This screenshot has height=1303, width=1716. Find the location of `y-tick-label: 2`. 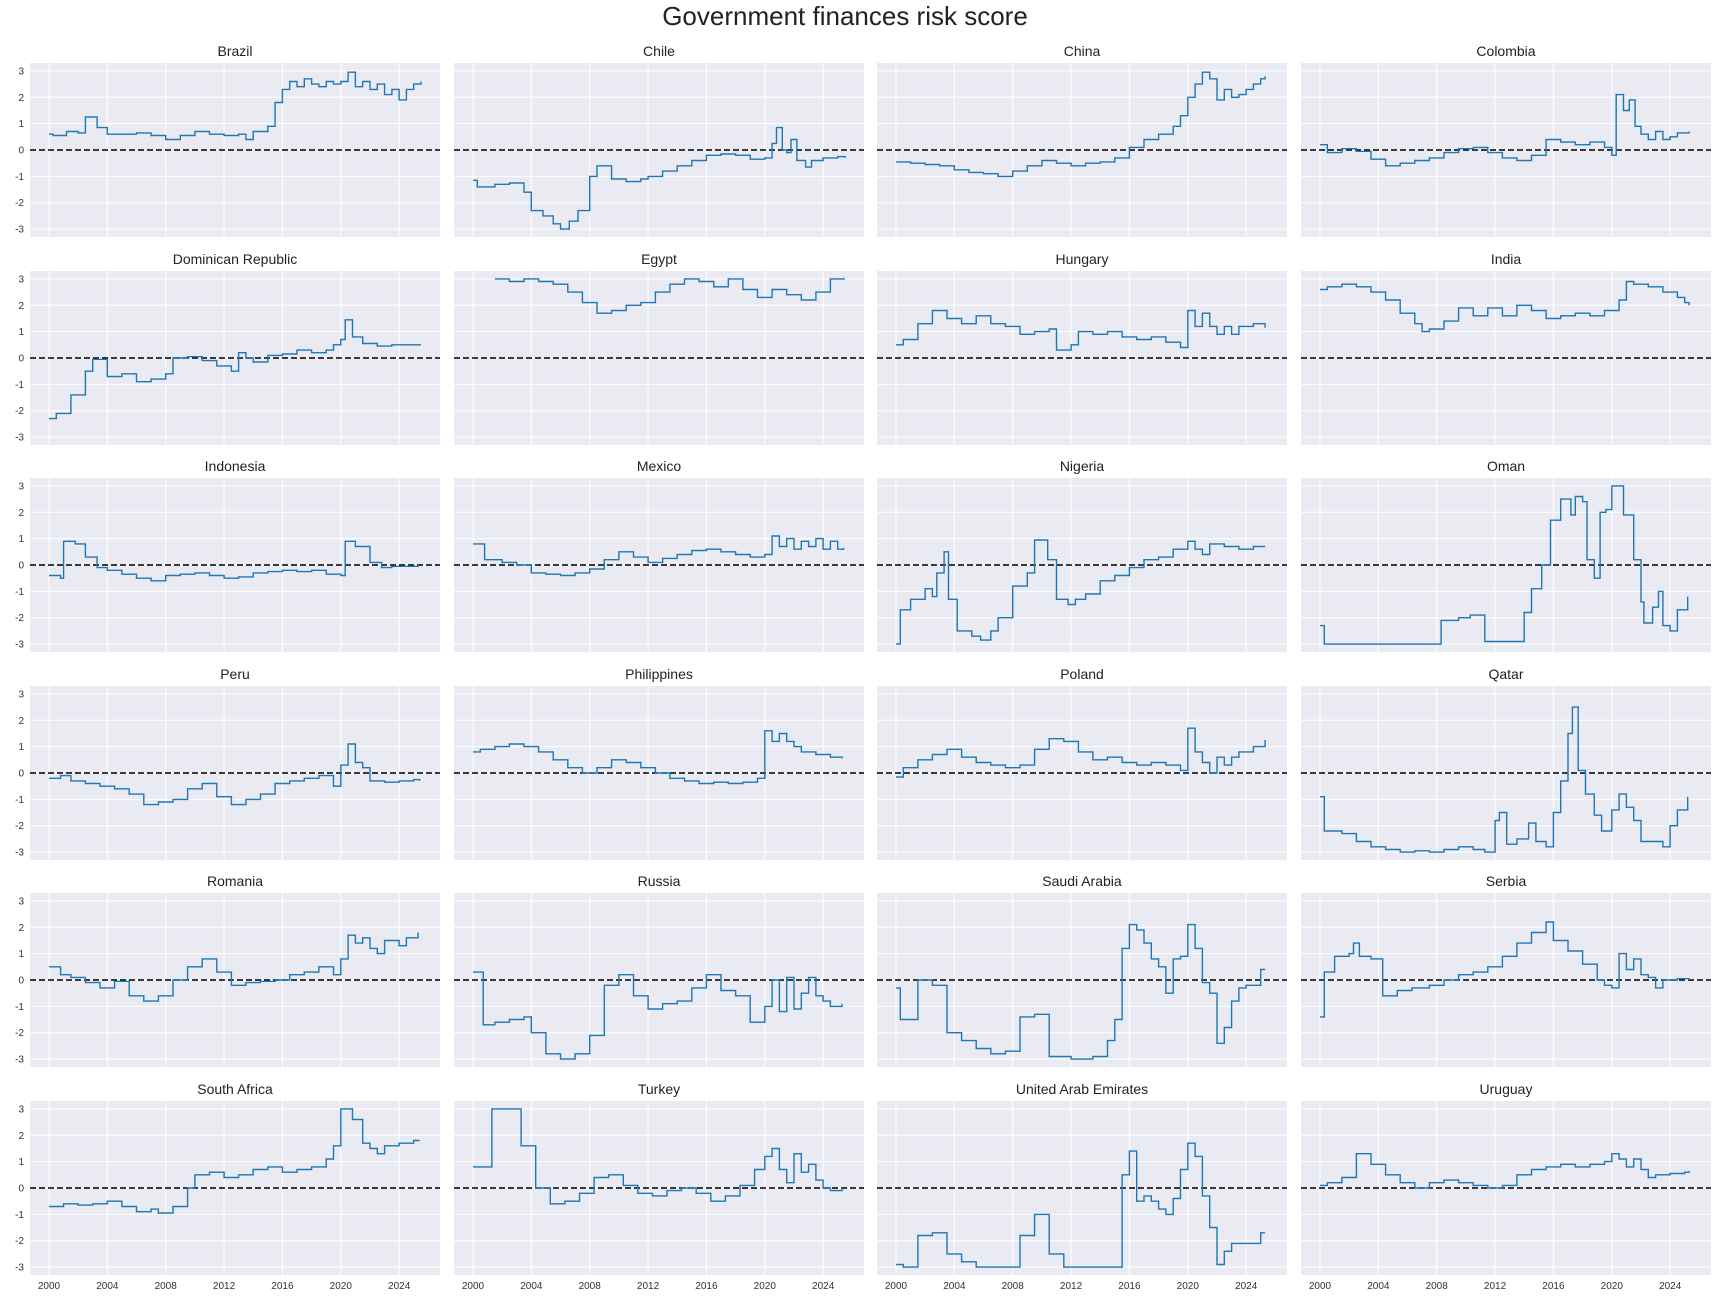

y-tick-label: 2 is located at coordinates (21, 513).